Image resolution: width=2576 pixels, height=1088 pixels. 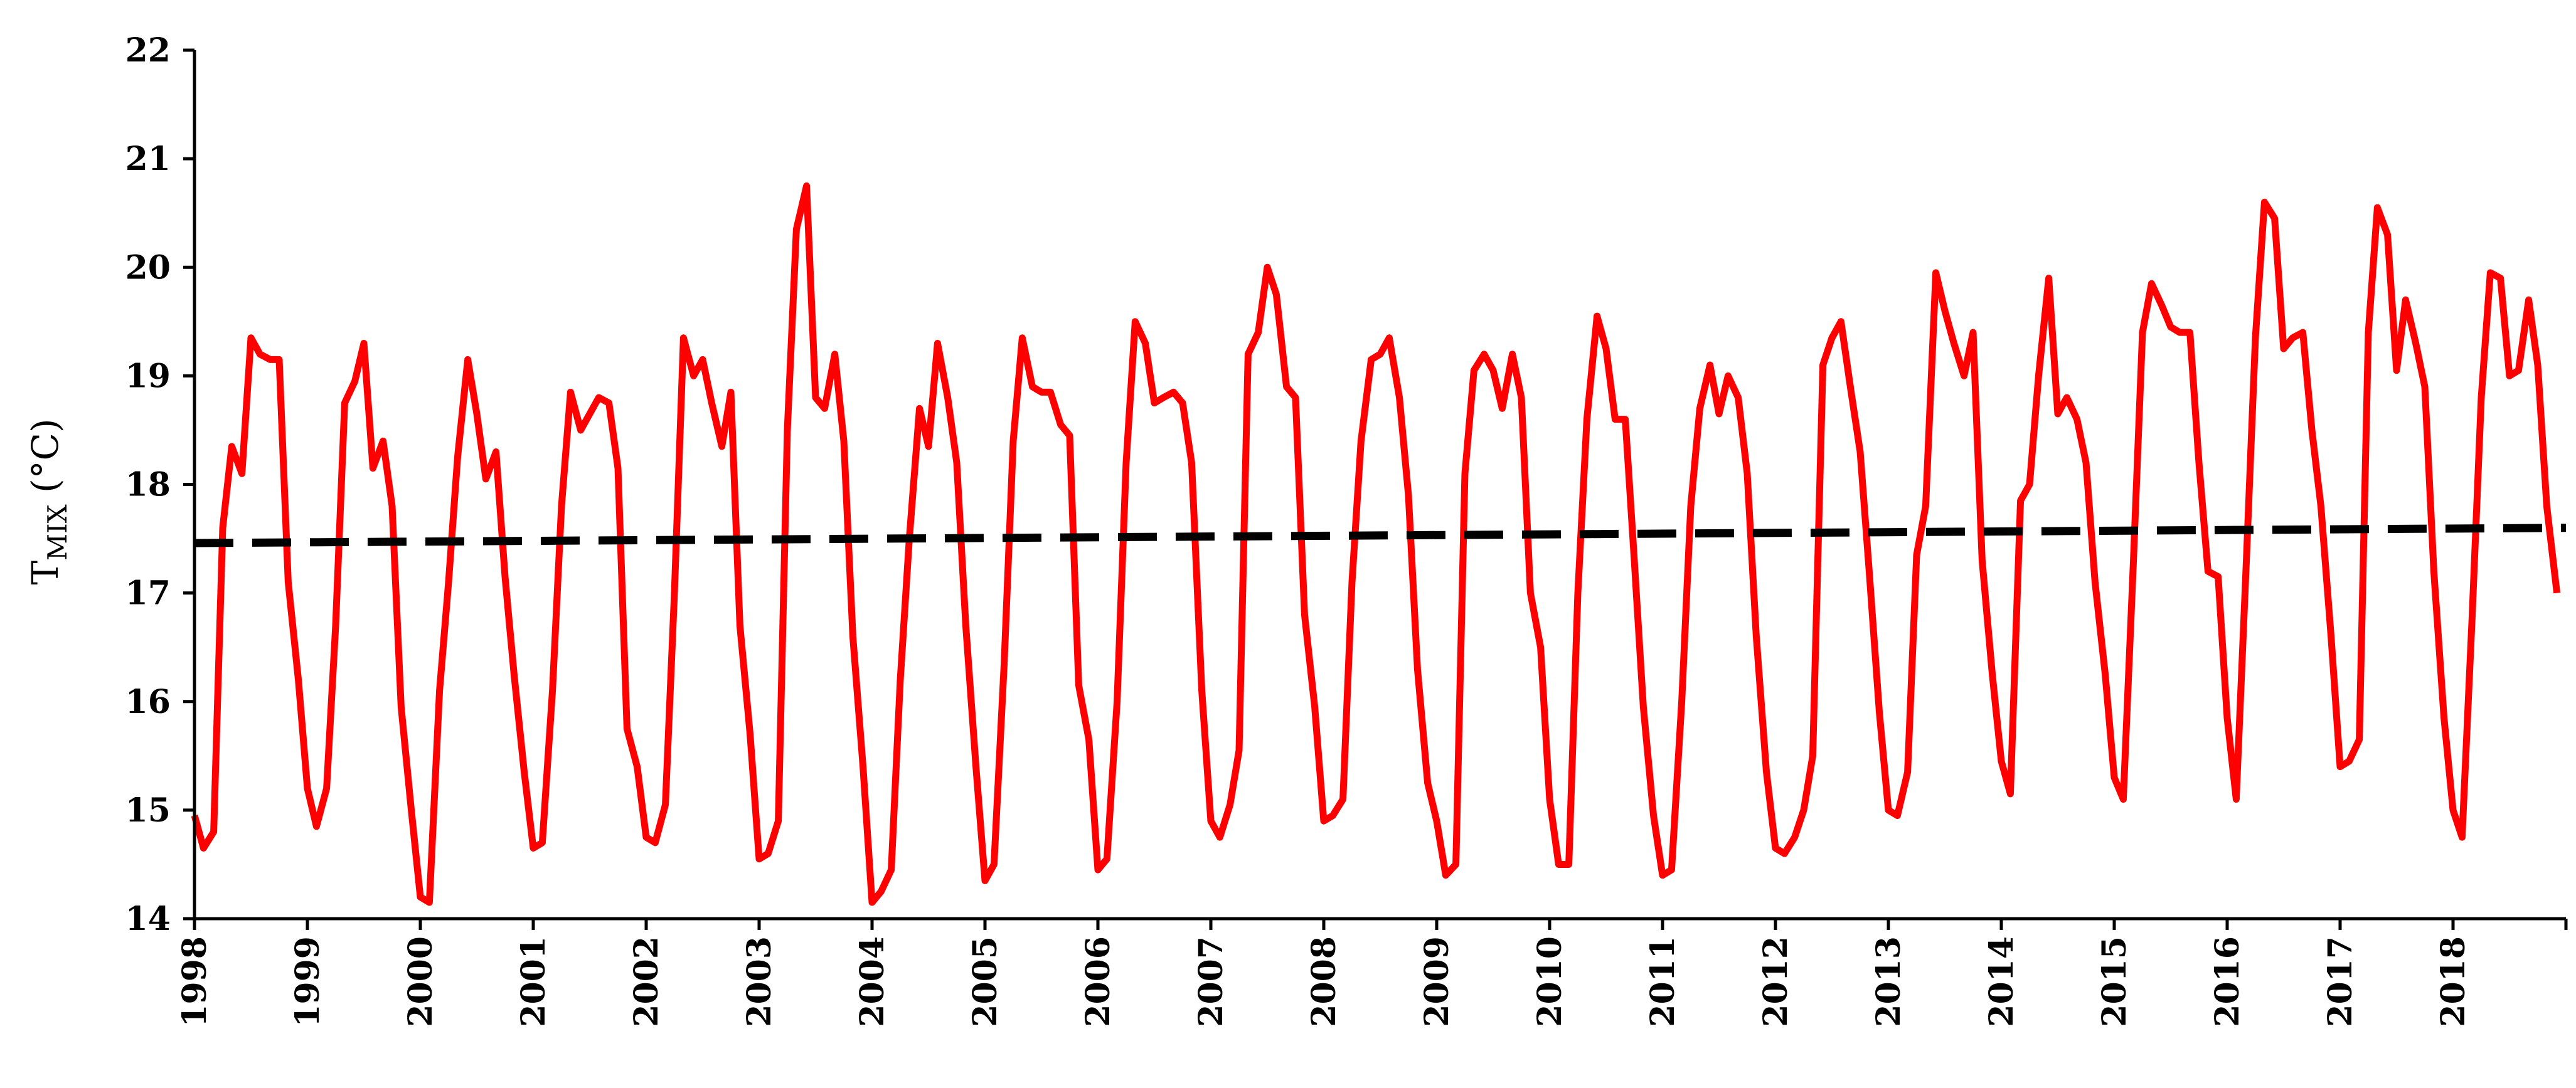 What do you see at coordinates (1550, 981) in the screenshot?
I see `x-tick-label: 2010` at bounding box center [1550, 981].